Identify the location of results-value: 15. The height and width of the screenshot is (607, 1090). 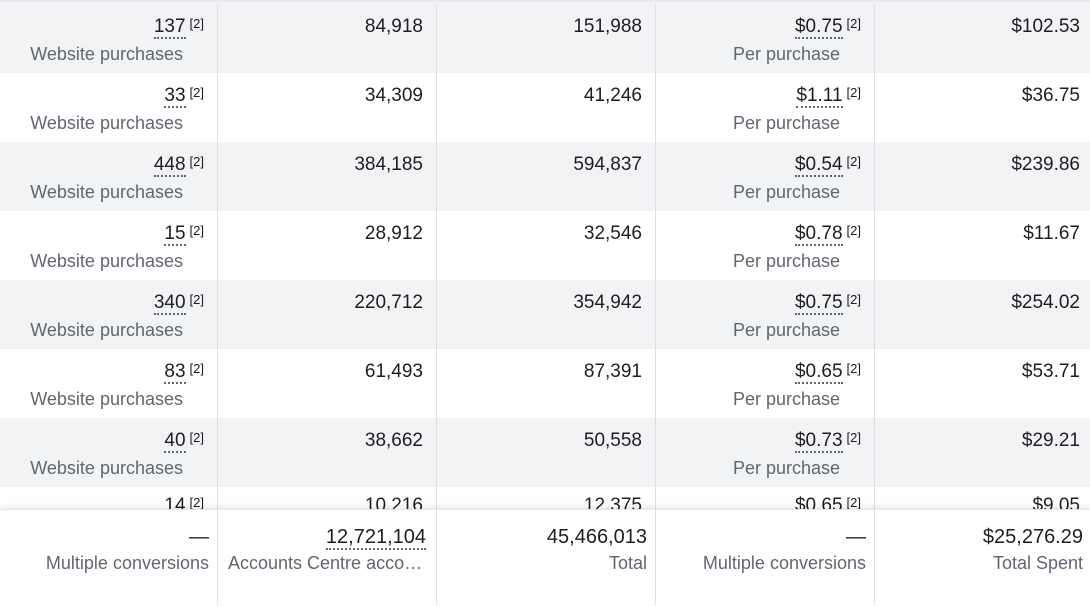
(175, 234).